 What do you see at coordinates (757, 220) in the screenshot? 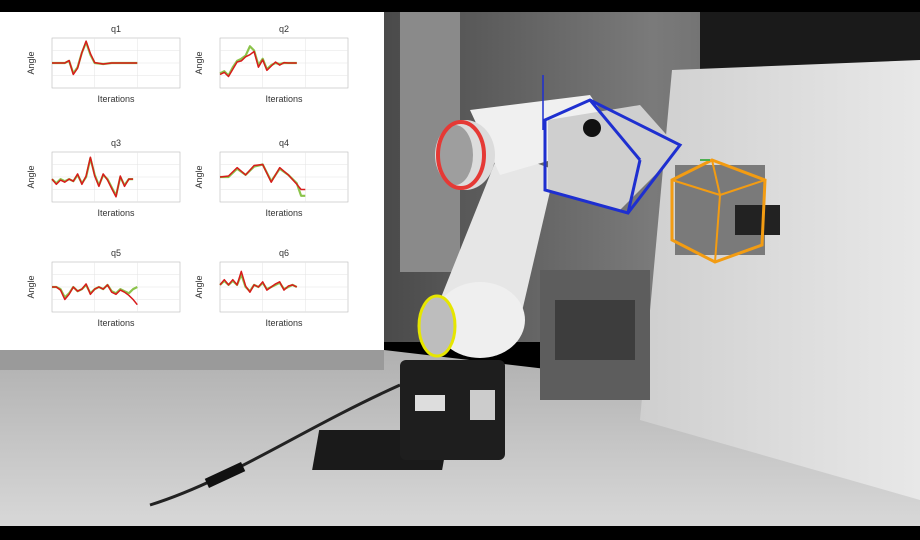
I see `gripper-detail` at bounding box center [757, 220].